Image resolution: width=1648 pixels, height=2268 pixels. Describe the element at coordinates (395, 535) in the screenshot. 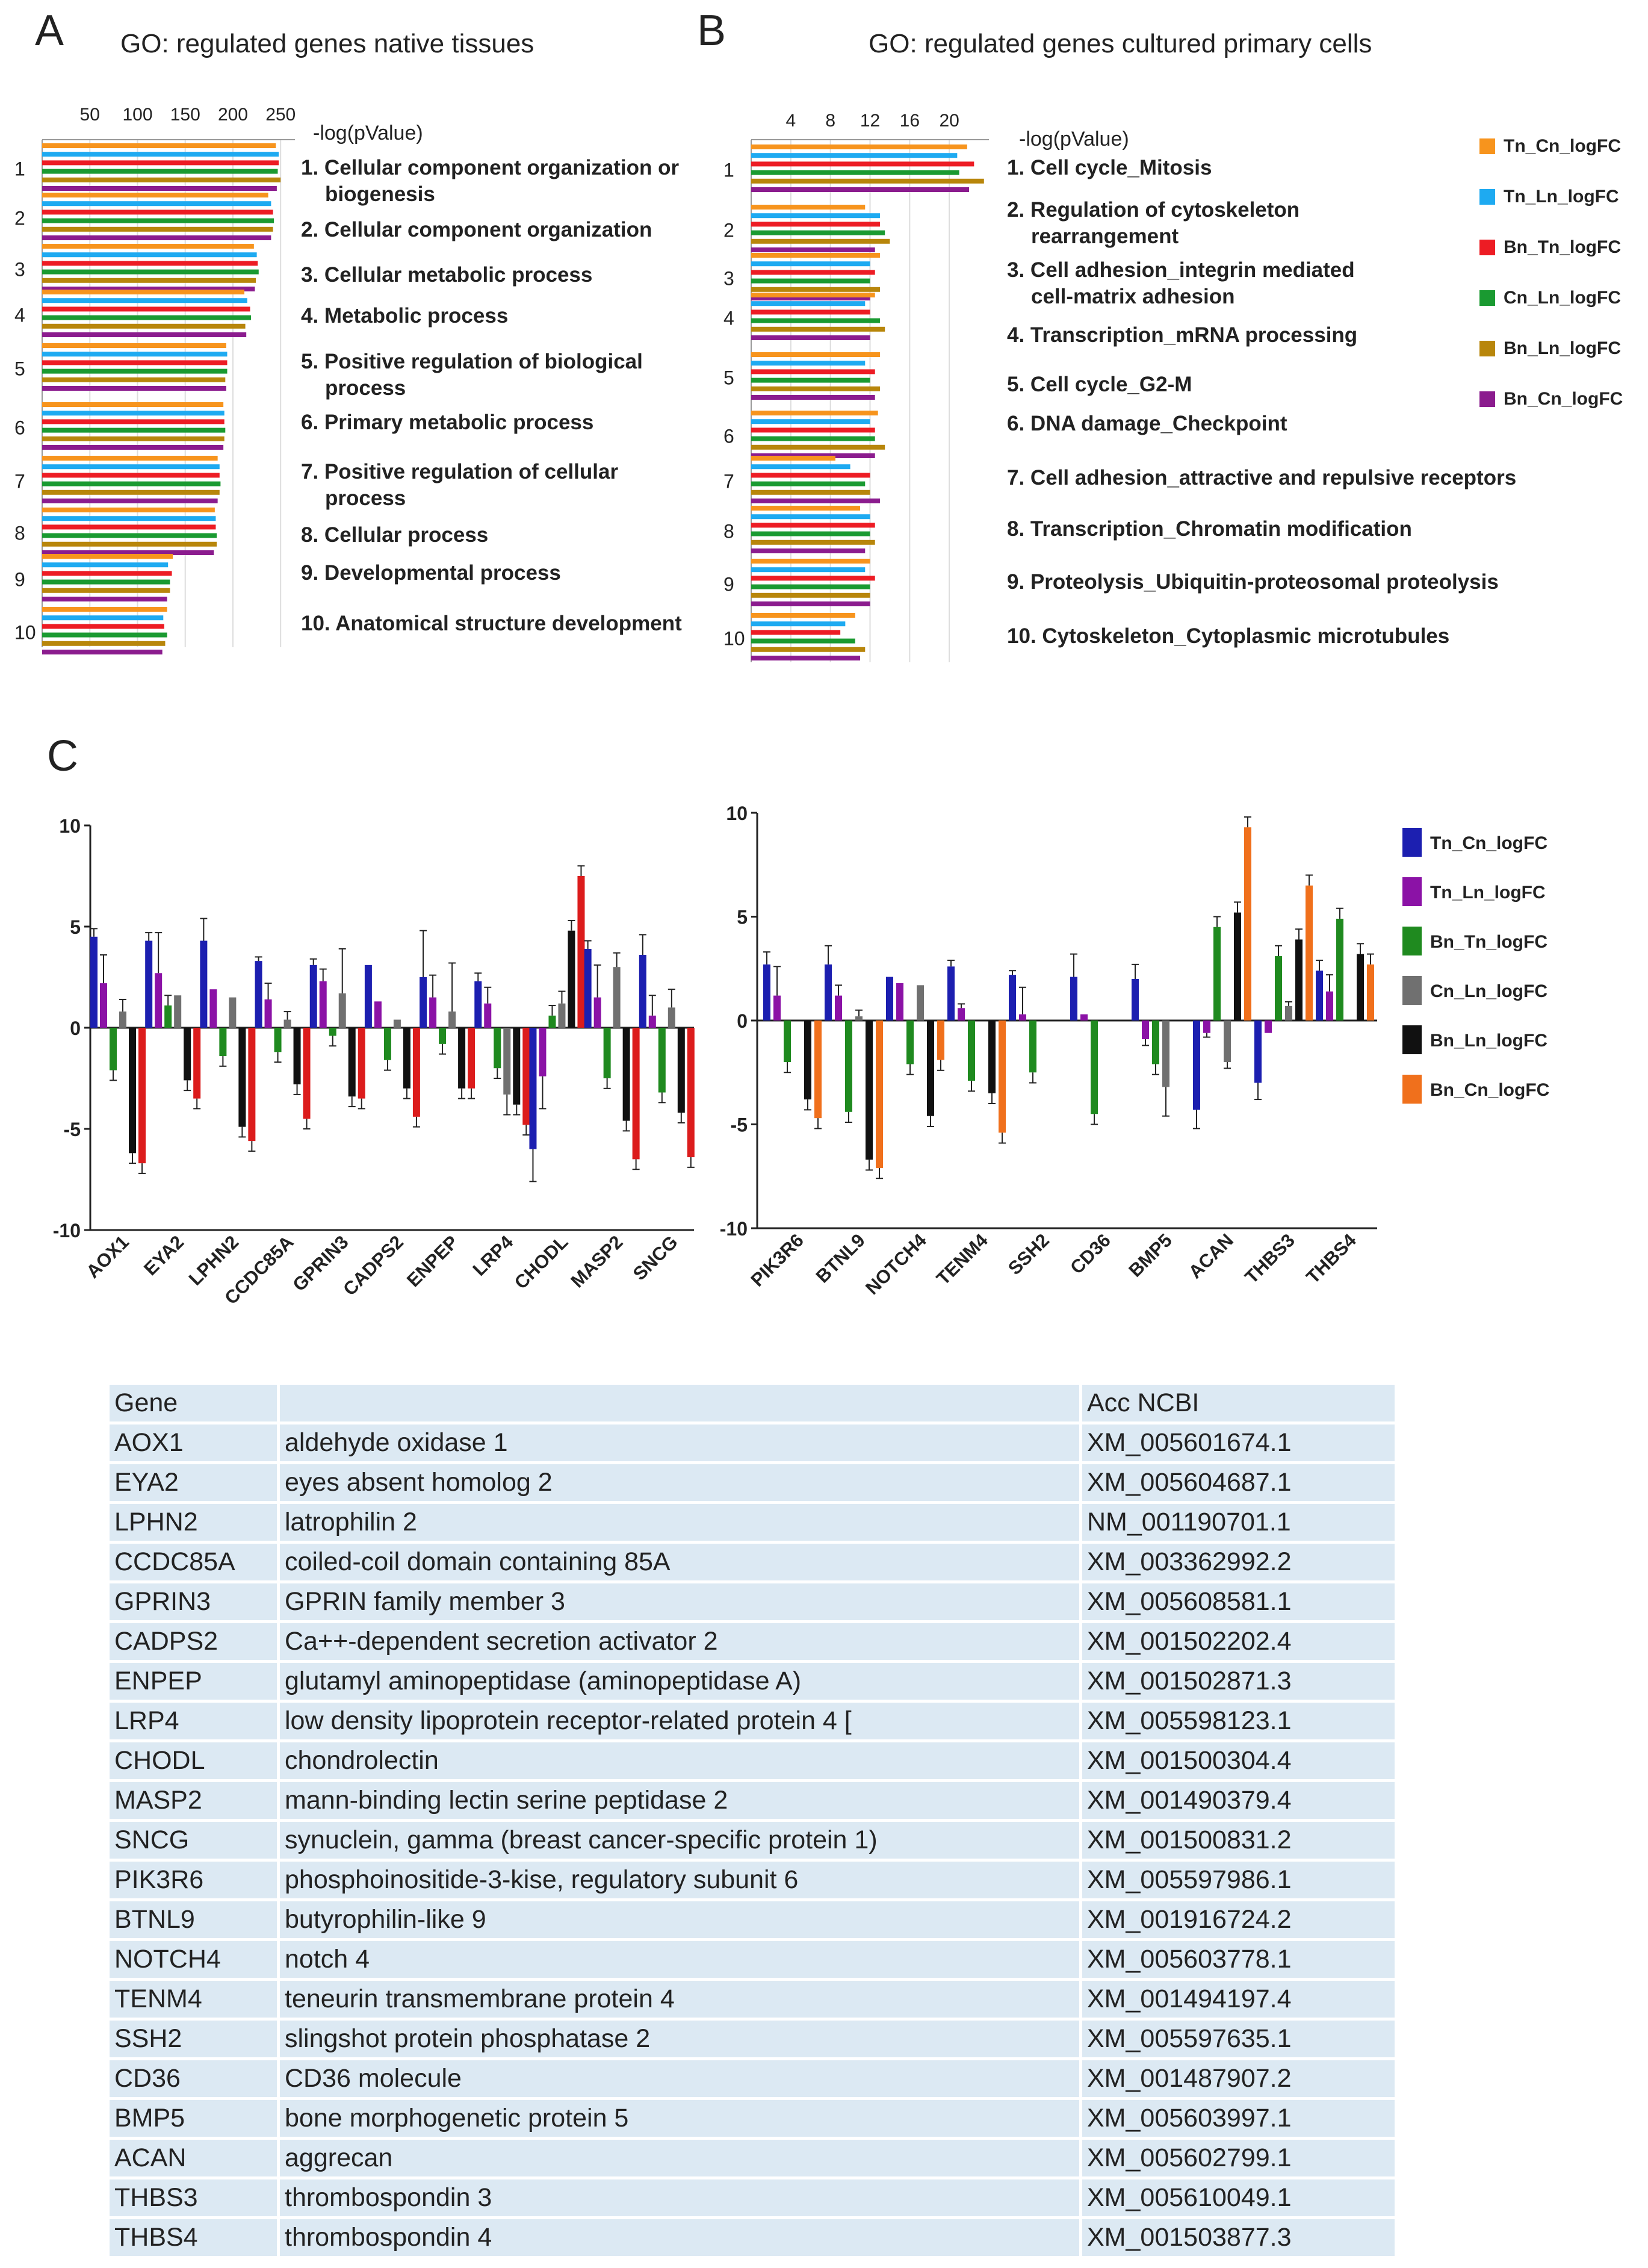

I see `go-native-category-label: 8. Cellular process` at that location.